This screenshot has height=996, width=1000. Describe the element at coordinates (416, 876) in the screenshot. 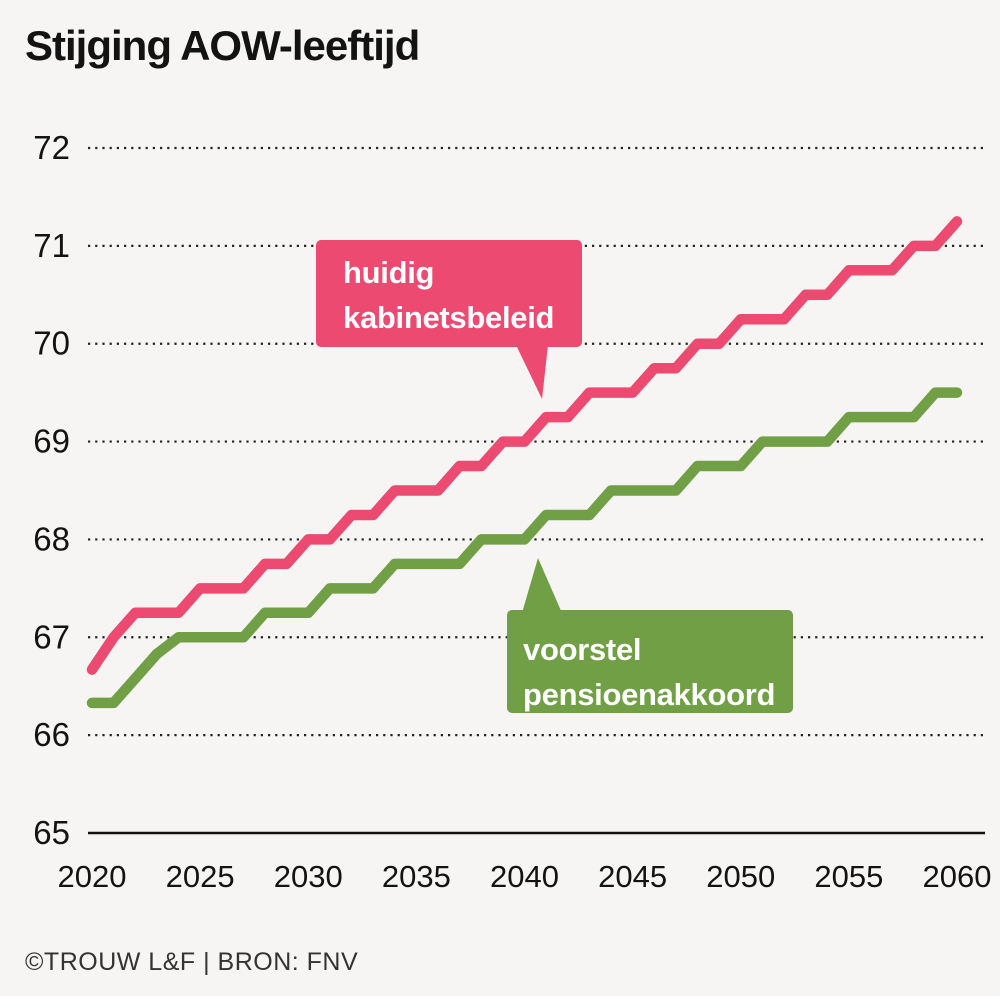

I see `x-axis-label: 2035` at that location.